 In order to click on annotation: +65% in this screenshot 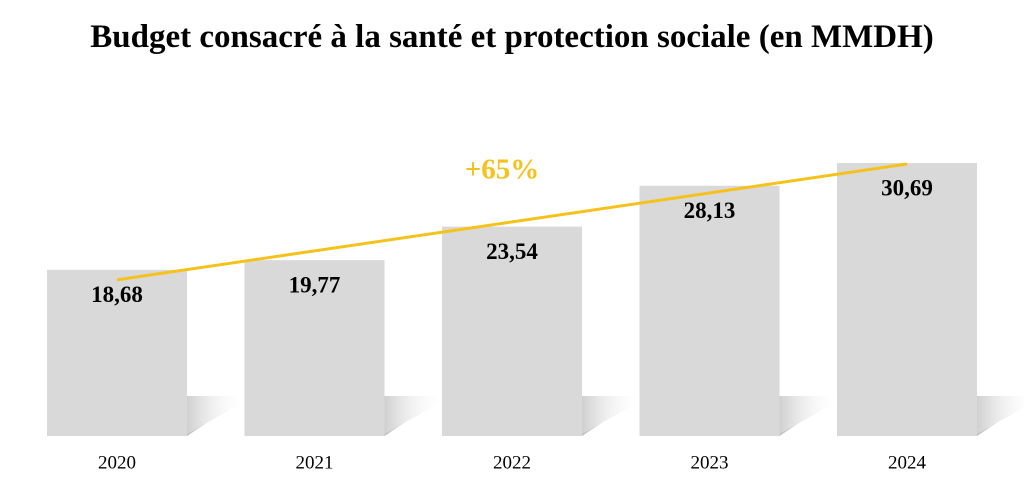, I will do `click(502, 170)`.